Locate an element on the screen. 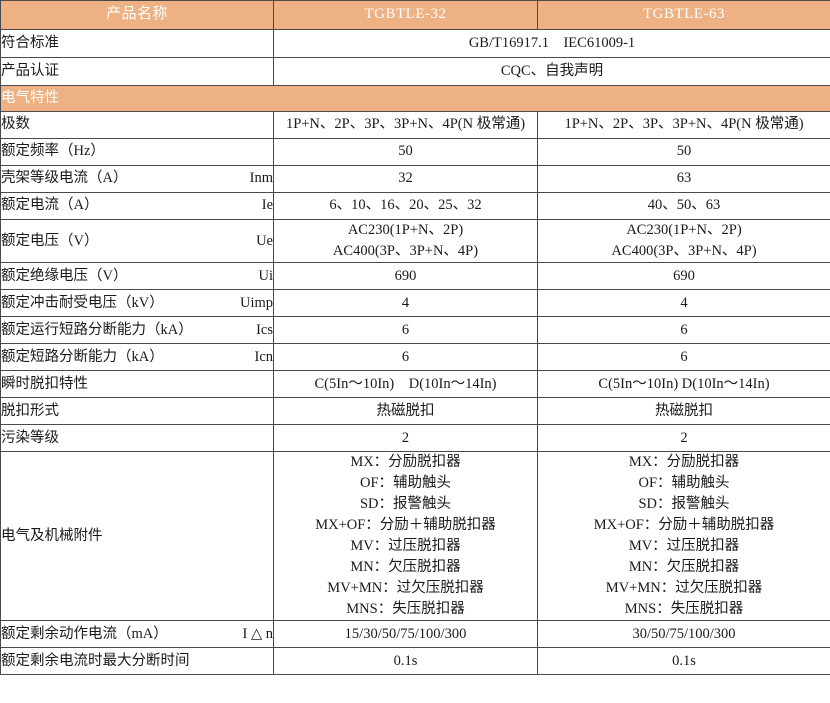 The height and width of the screenshot is (703, 830). row-value-trip-type-model-2: 热磁脱扣 is located at coordinates (683, 411).